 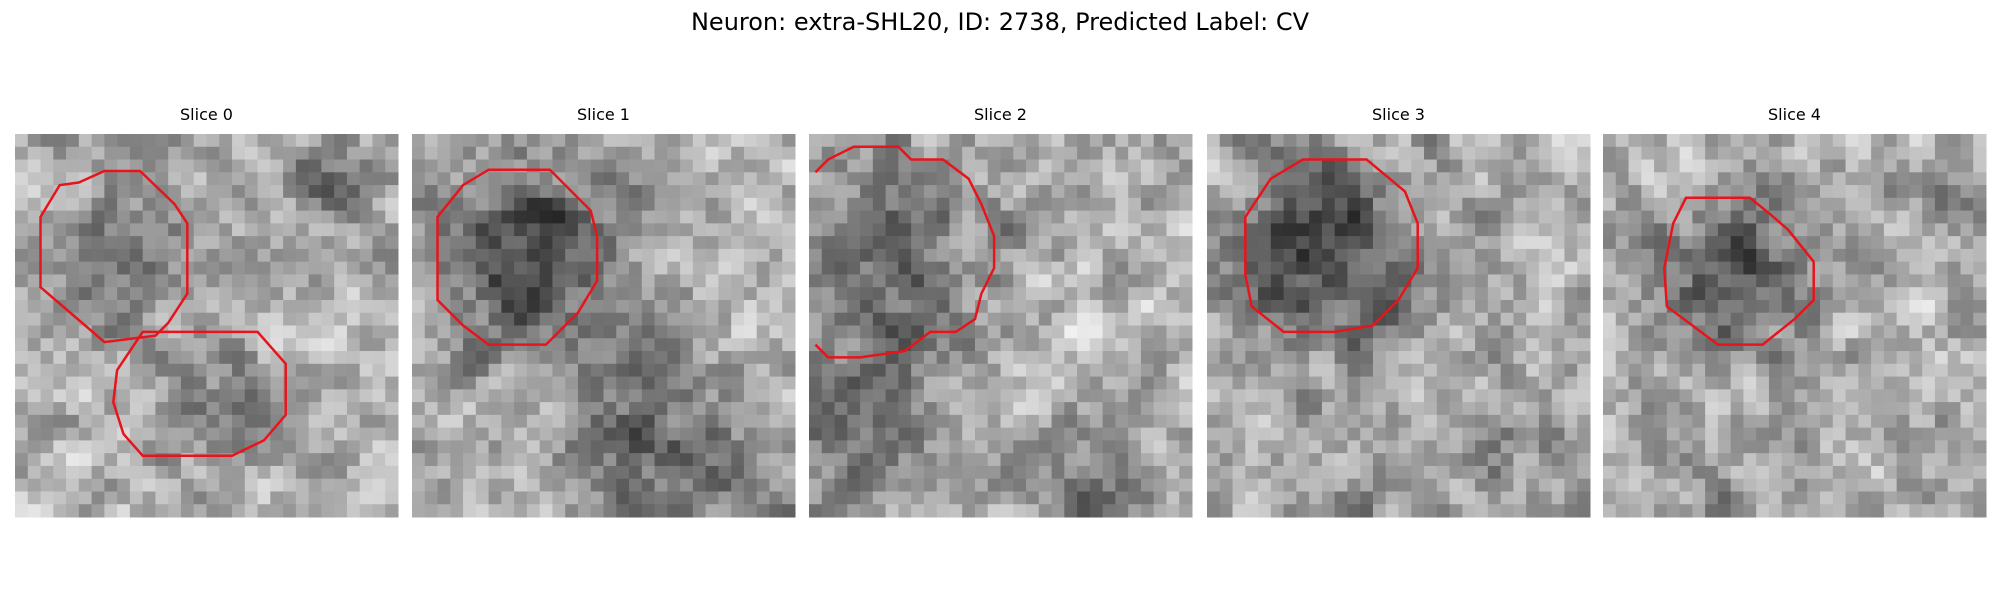 What do you see at coordinates (1331, 246) in the screenshot?
I see `contour` at bounding box center [1331, 246].